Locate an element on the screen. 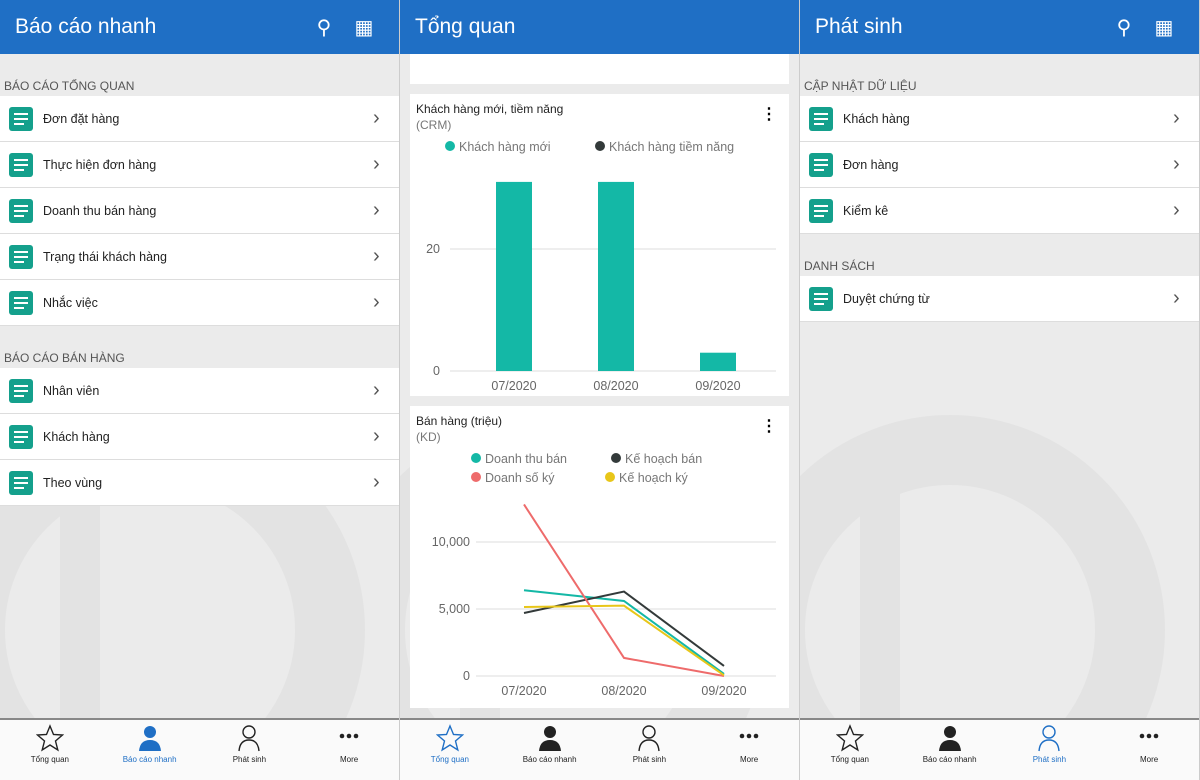 This screenshot has height=780, width=1200. list-item: Nhắc việc › is located at coordinates (199, 303).